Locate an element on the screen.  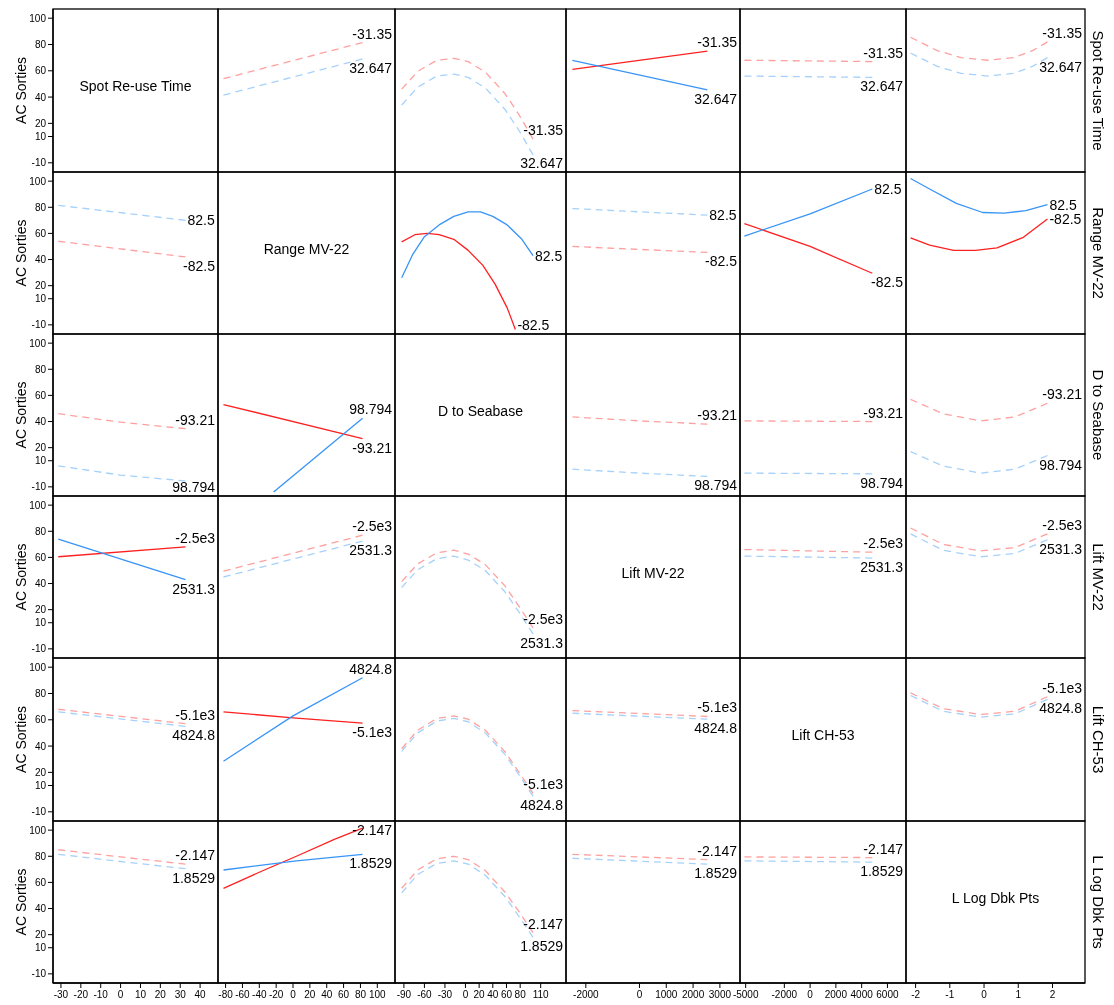
text: Range MV-22 is located at coordinates (306, 248).